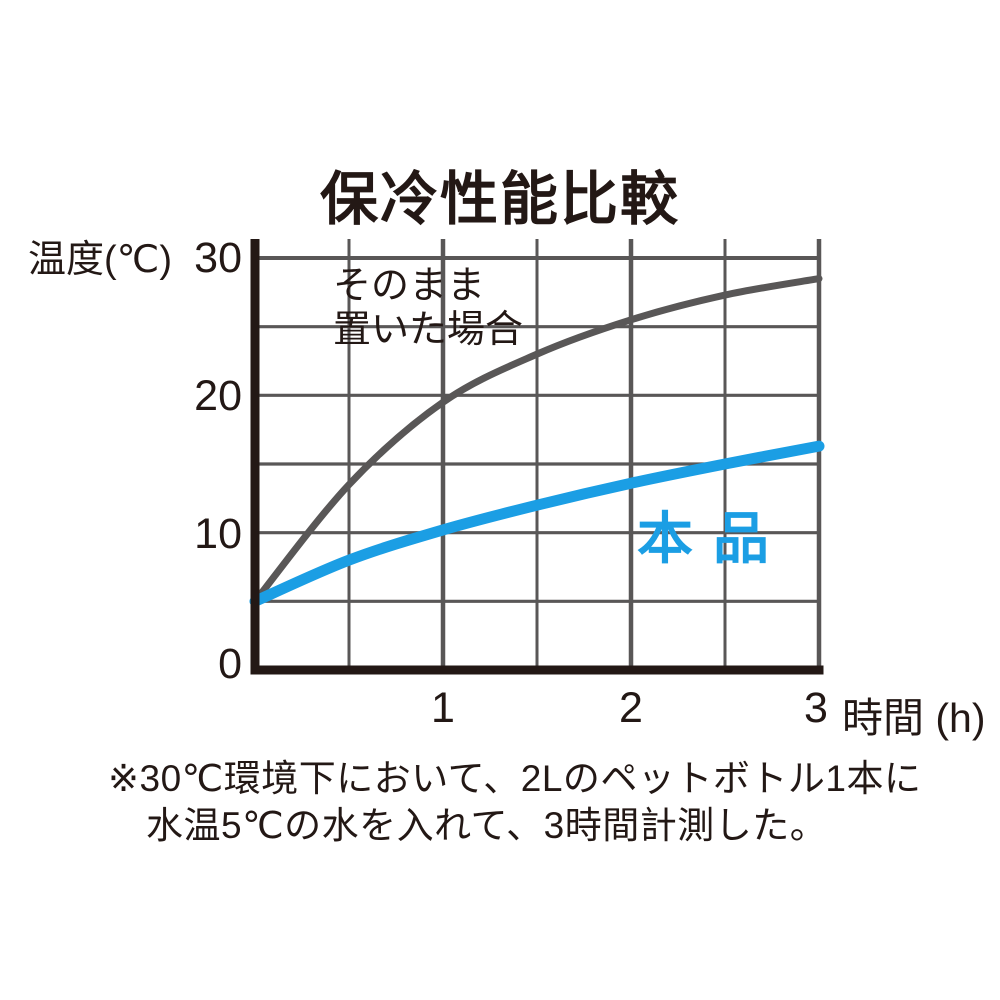 The image size is (1000, 1000). I want to click on footnote-line2: 水温5℃の水を入れて、3時間計測した。, so click(487, 825).